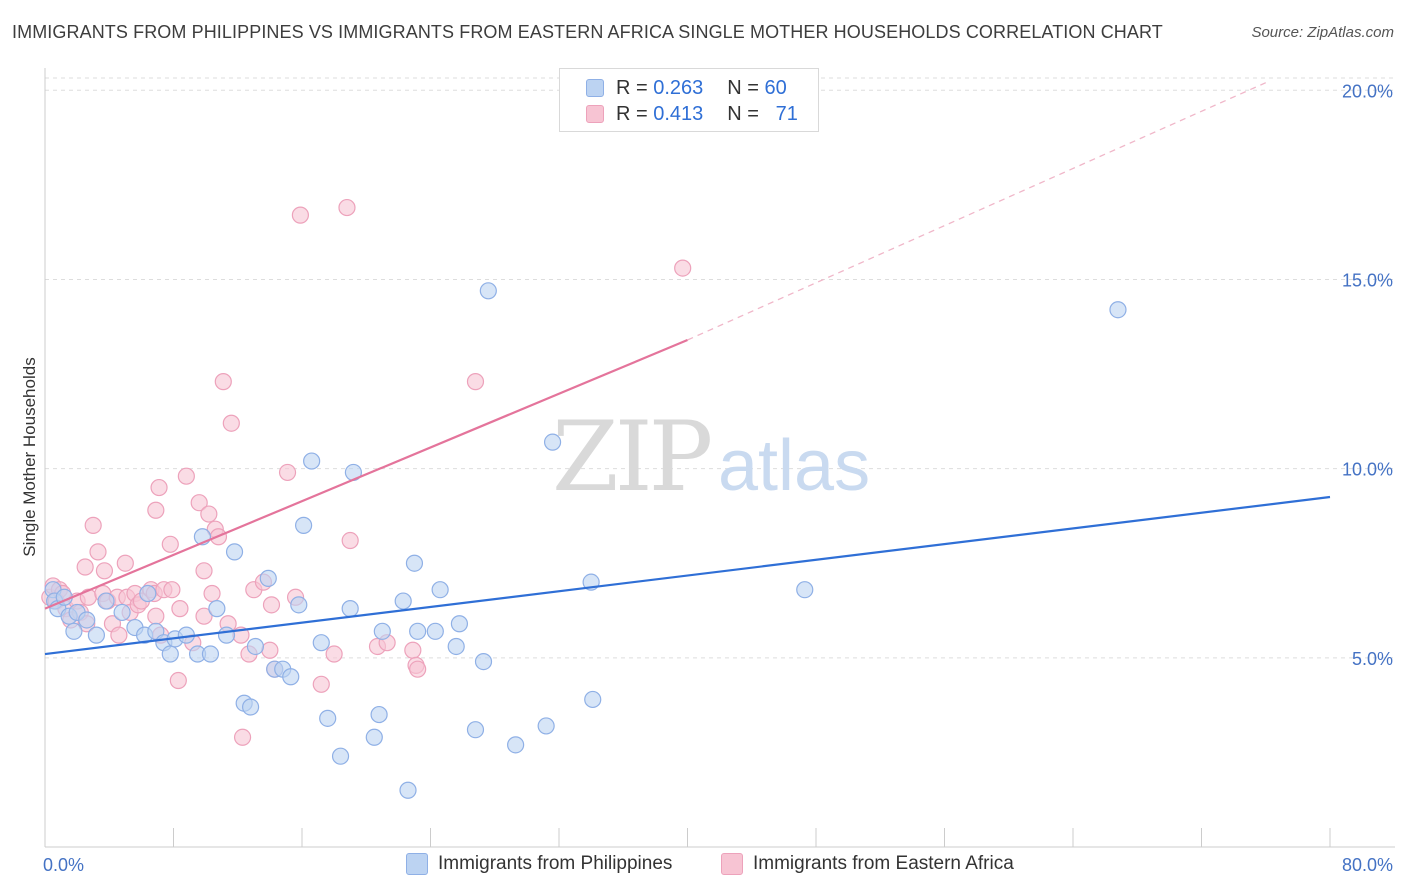  What do you see at coordinates (366, 474) in the screenshot?
I see `eastern-africa-trend-line` at bounding box center [366, 474].